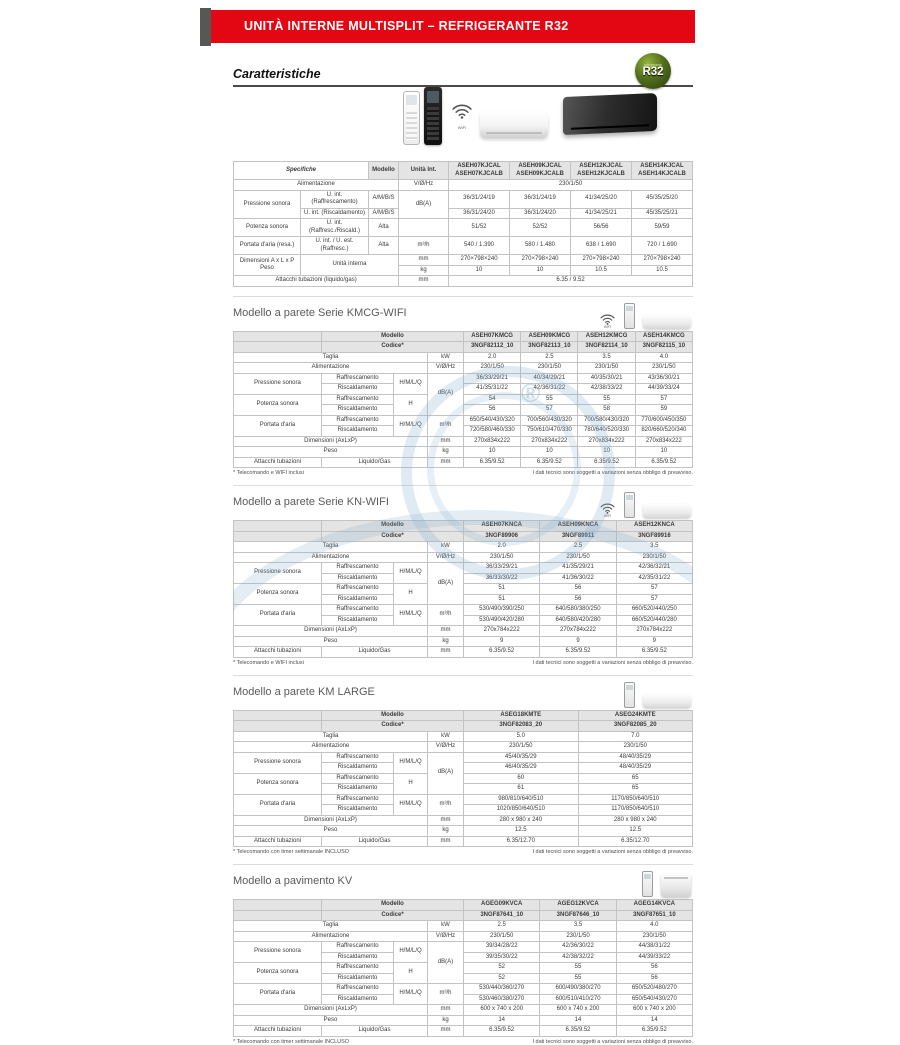 The image size is (900, 1045). Describe the element at coordinates (334, 227) in the screenshot. I see `table-cell: U. int. (Raffresc./Riscald.)` at that location.